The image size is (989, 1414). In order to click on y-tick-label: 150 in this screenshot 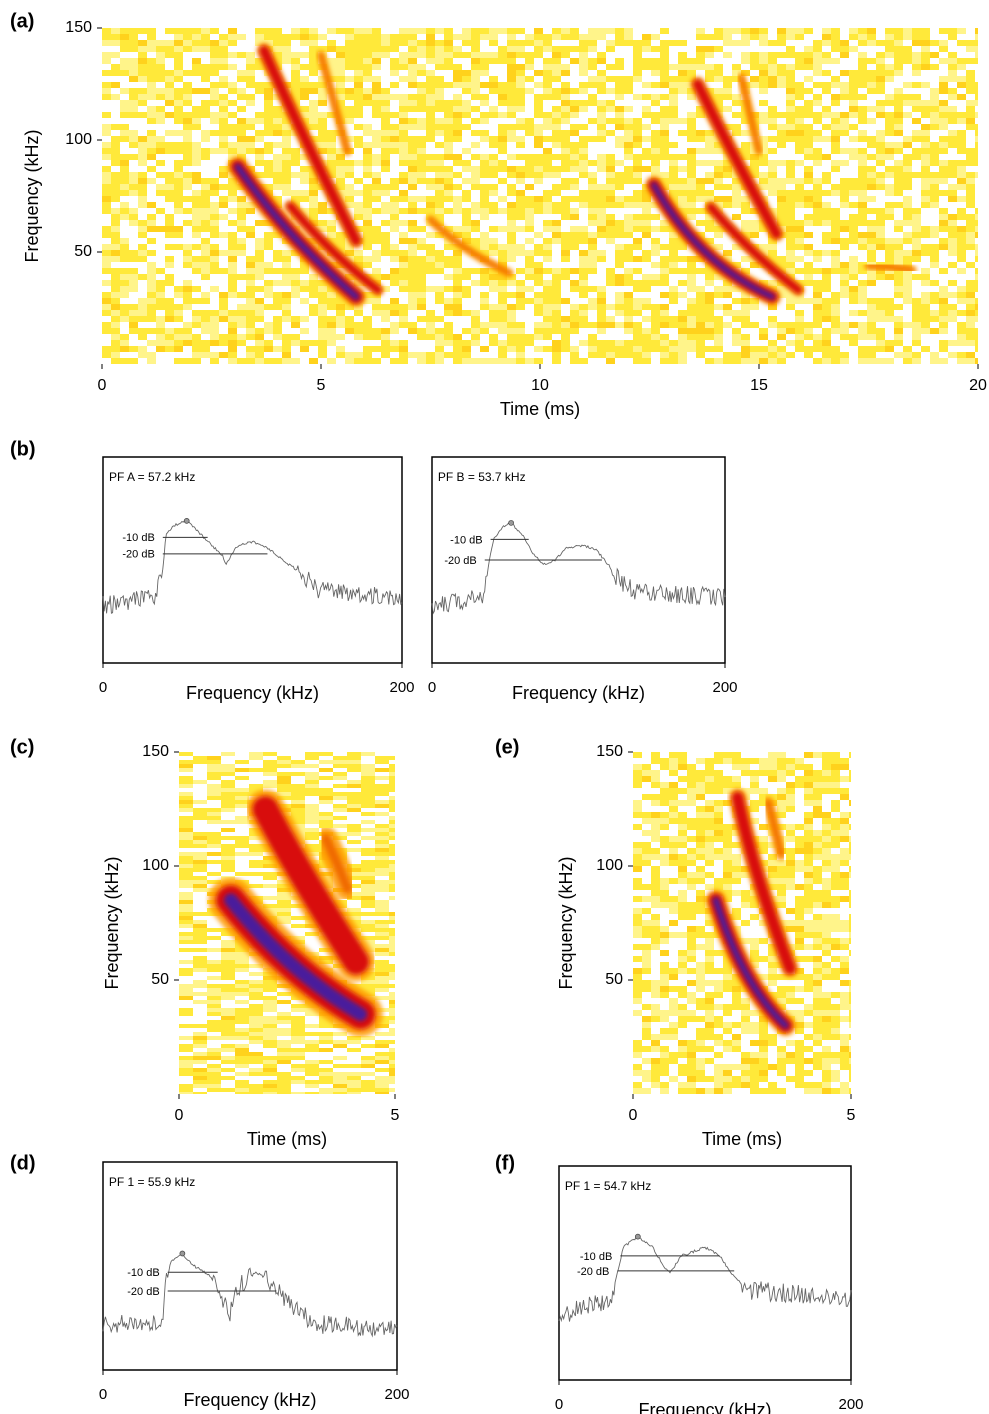, I will do `click(155, 751)`.